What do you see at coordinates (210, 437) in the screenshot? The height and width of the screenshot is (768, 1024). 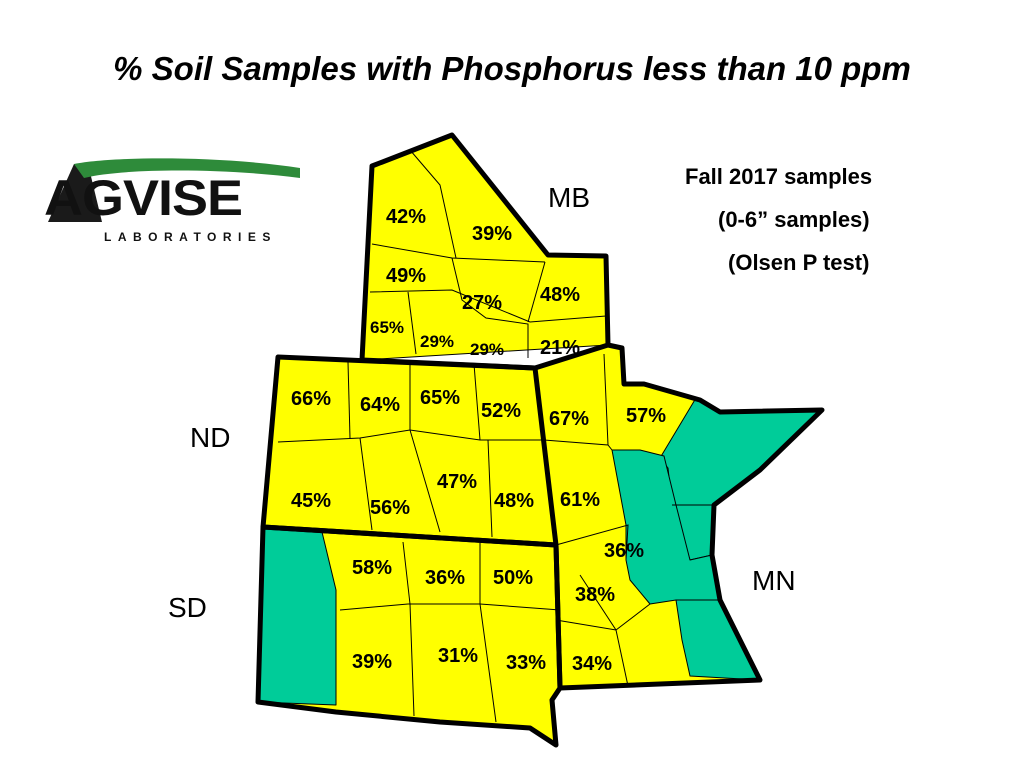 I see `state-label-nd: ND` at bounding box center [210, 437].